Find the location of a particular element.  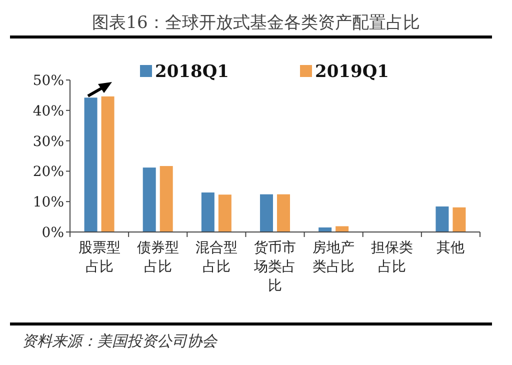

title: 图表16：全球开放式基金各类资产配置占比 is located at coordinates (256, 23).